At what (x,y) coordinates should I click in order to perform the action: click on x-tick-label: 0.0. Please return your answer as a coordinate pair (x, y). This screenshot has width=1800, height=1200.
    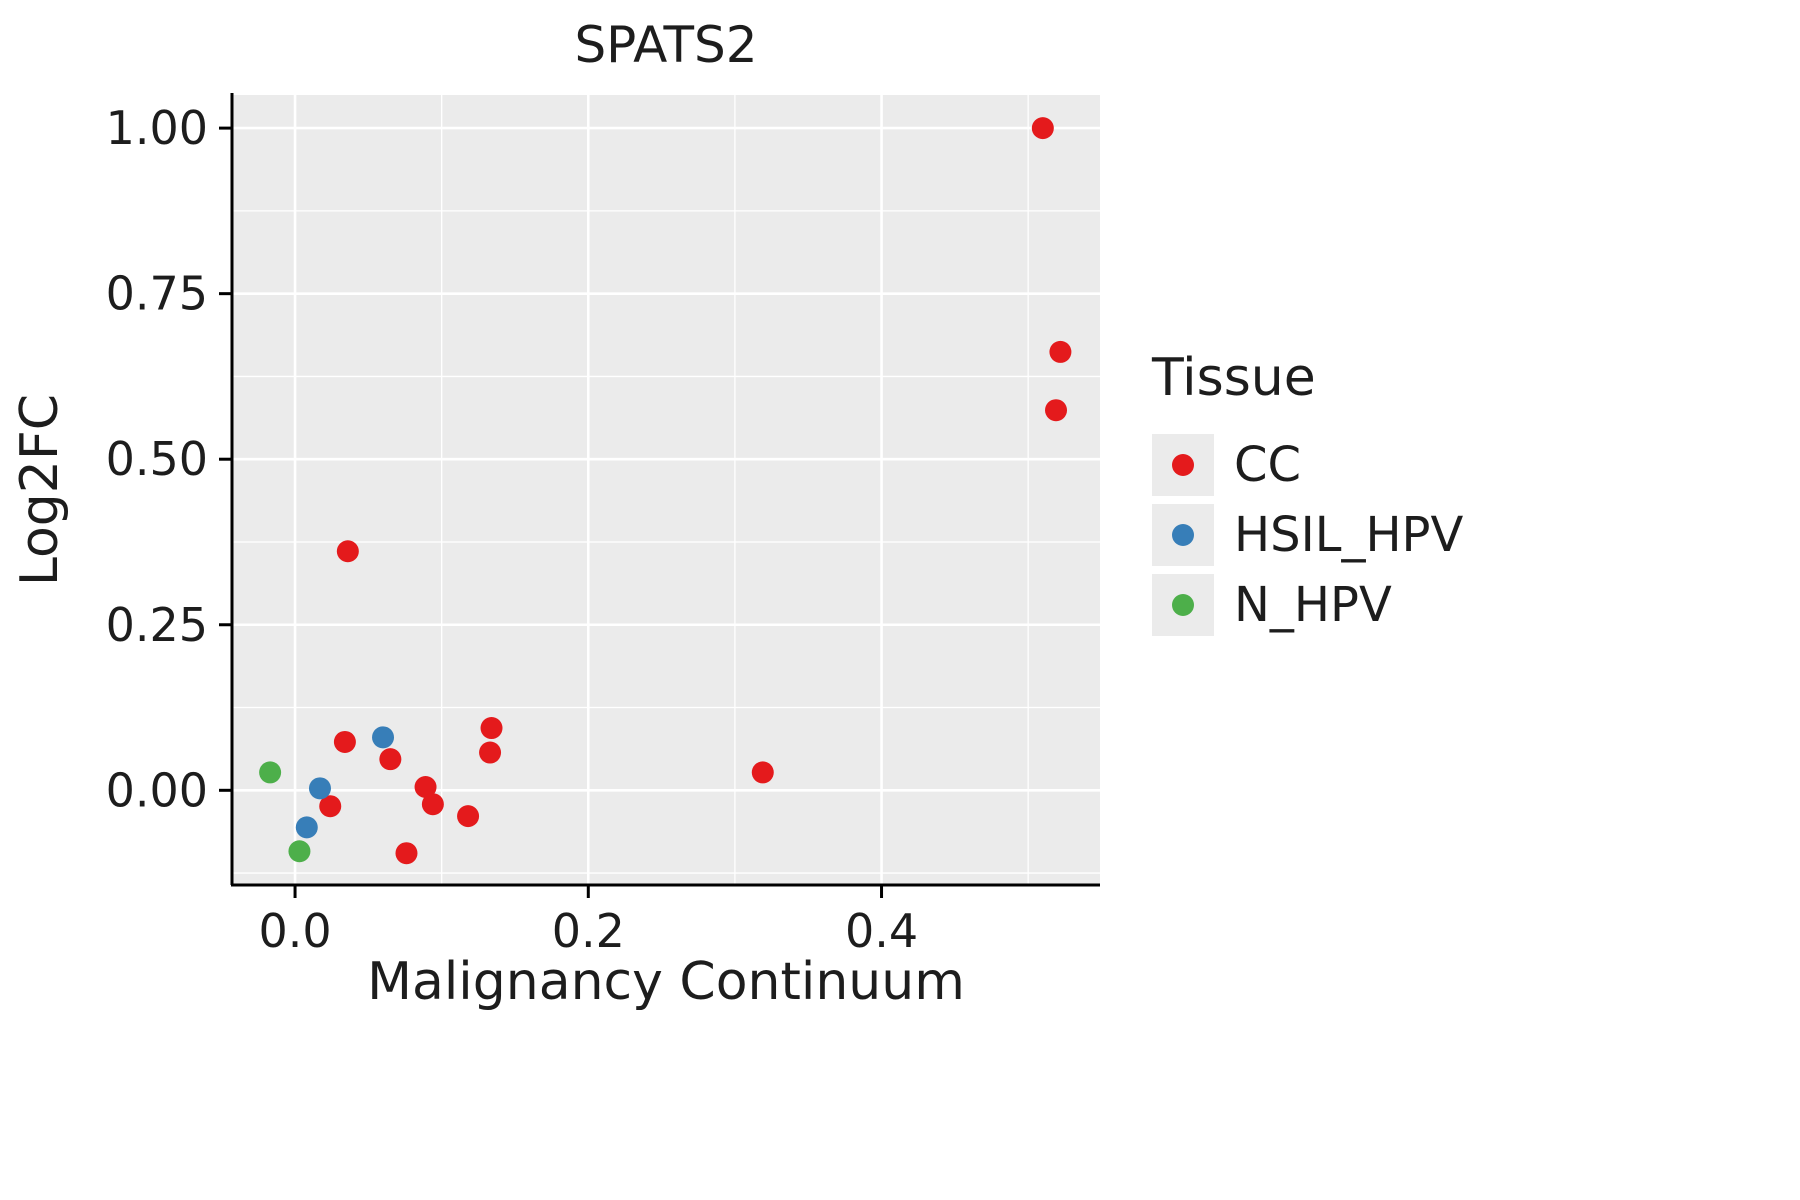
    Looking at the image, I should click on (294, 931).